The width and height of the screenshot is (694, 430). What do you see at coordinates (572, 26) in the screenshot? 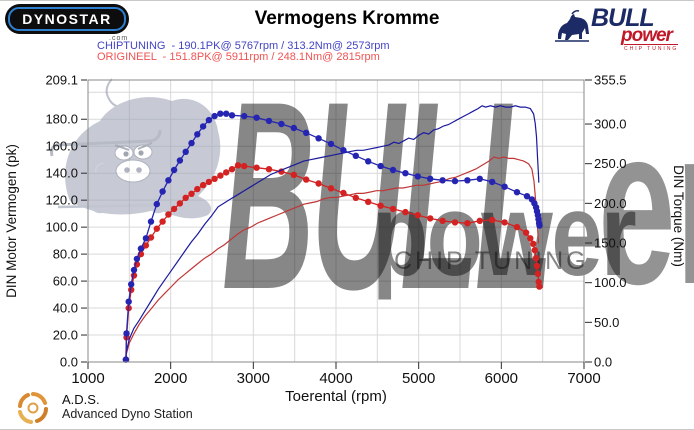
I see `bull-icon` at bounding box center [572, 26].